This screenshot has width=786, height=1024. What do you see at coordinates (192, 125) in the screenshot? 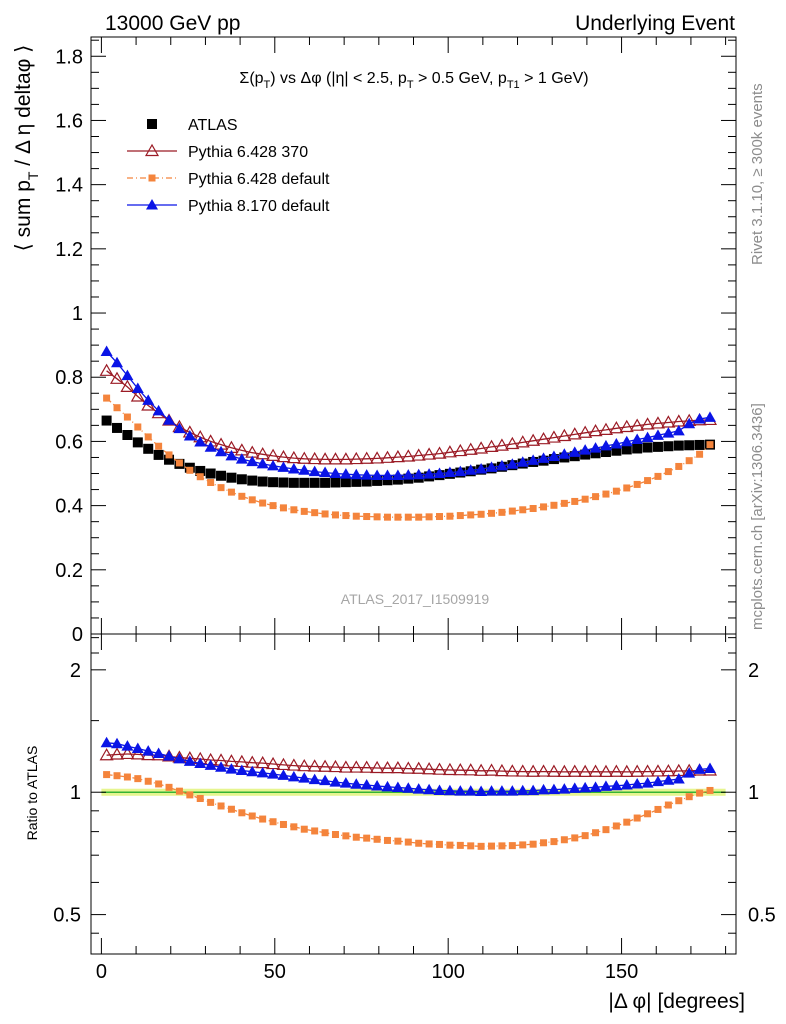
I see `legend-item-atlas: ATLAS` at bounding box center [192, 125].